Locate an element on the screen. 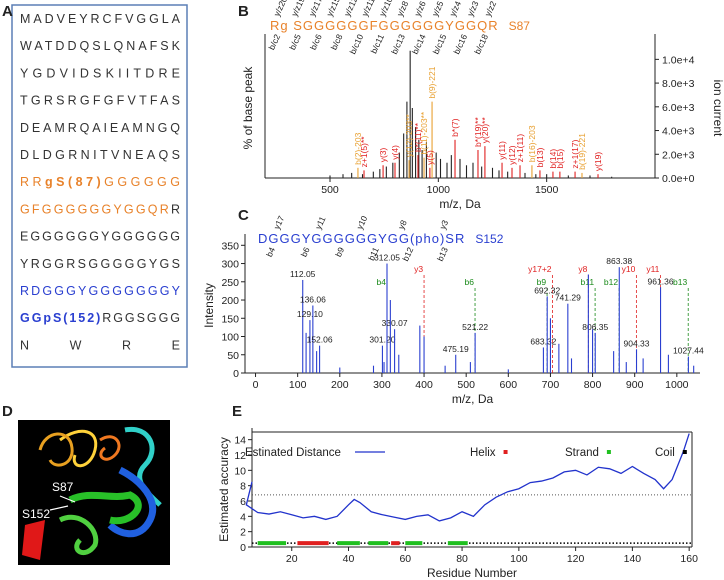 The height and width of the screenshot is (580, 724). sequence-line: GGpS(152) RGGSGGG is located at coordinates (100, 318).